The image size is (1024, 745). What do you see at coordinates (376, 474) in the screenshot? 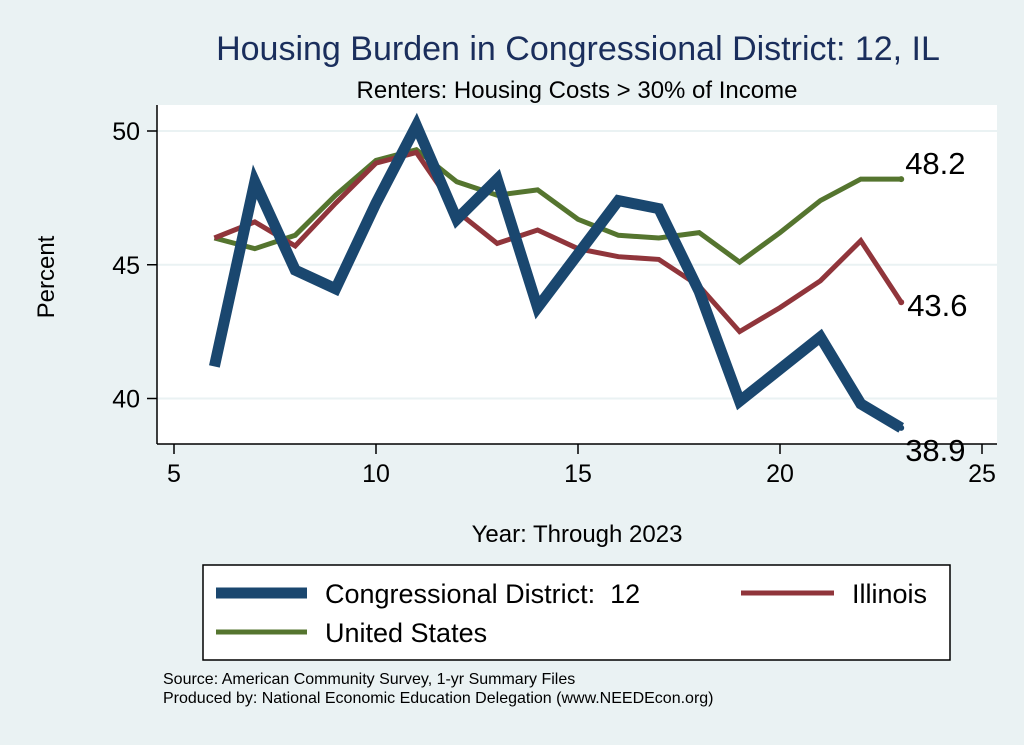
I see `x-tick-label: 10` at bounding box center [376, 474].